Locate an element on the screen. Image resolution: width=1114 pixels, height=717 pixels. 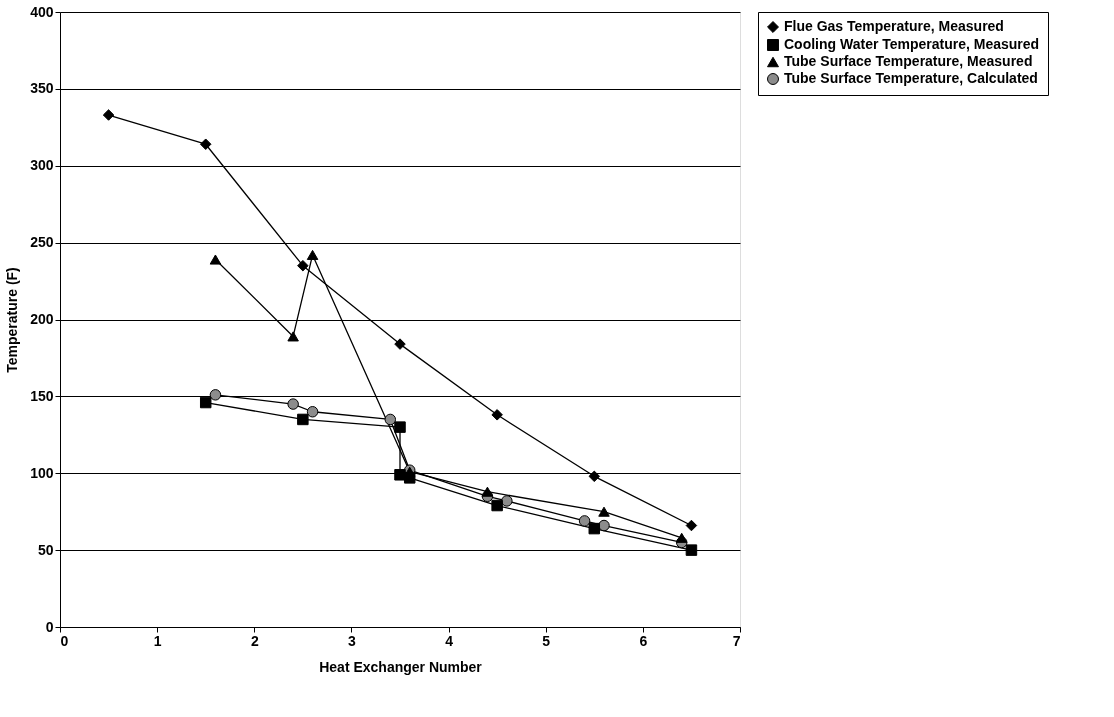
y-tick-label: 200 is located at coordinates (42, 319).